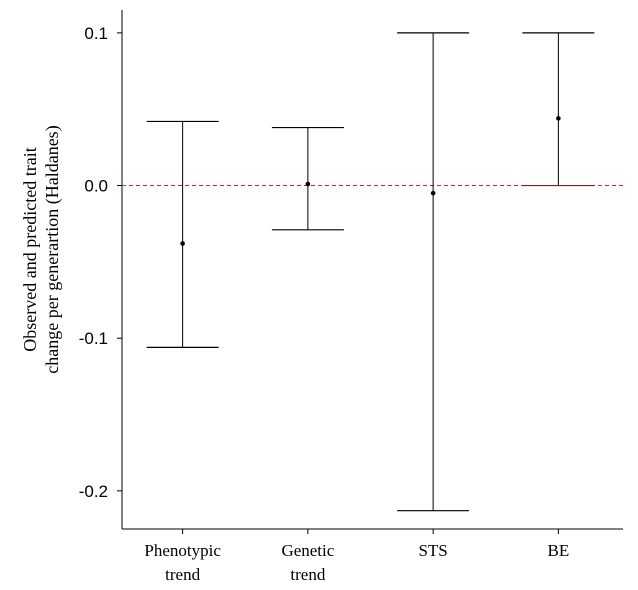  I want to click on y-axis-title-line: change per generartion (Haldanes), so click(52, 249).